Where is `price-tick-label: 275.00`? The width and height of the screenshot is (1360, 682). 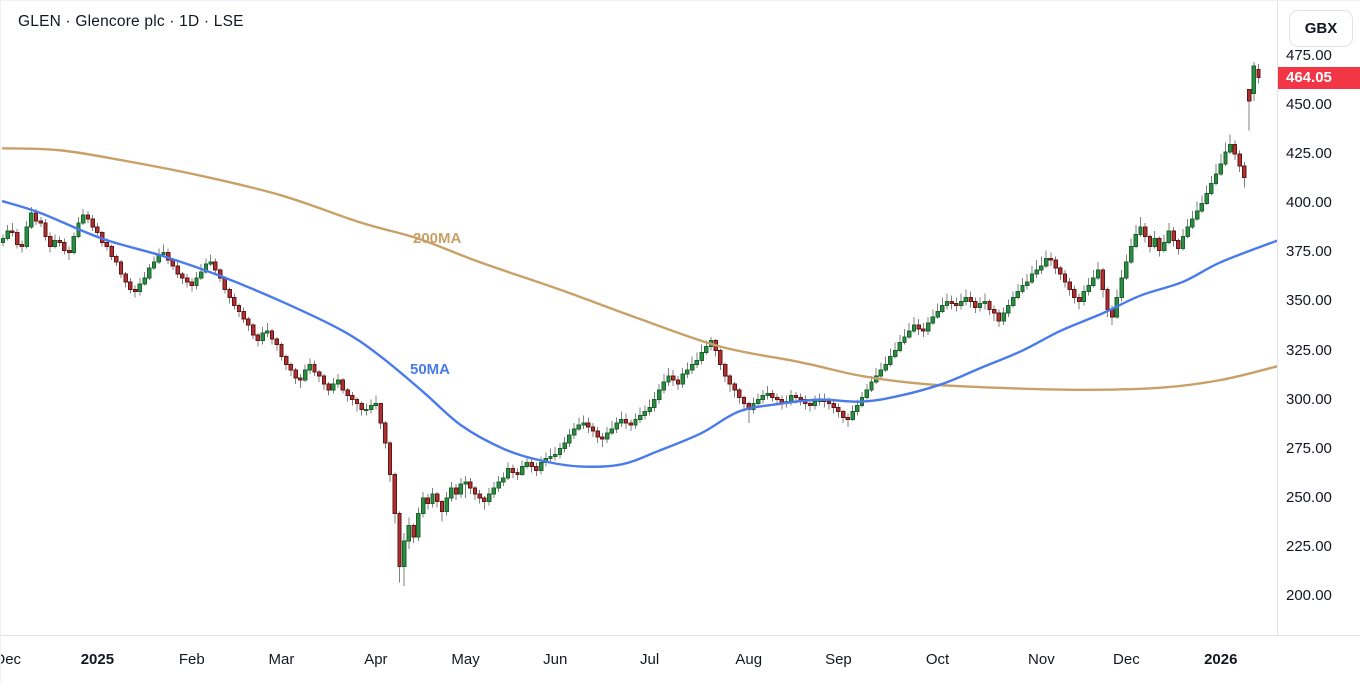 price-tick-label: 275.00 is located at coordinates (1309, 448).